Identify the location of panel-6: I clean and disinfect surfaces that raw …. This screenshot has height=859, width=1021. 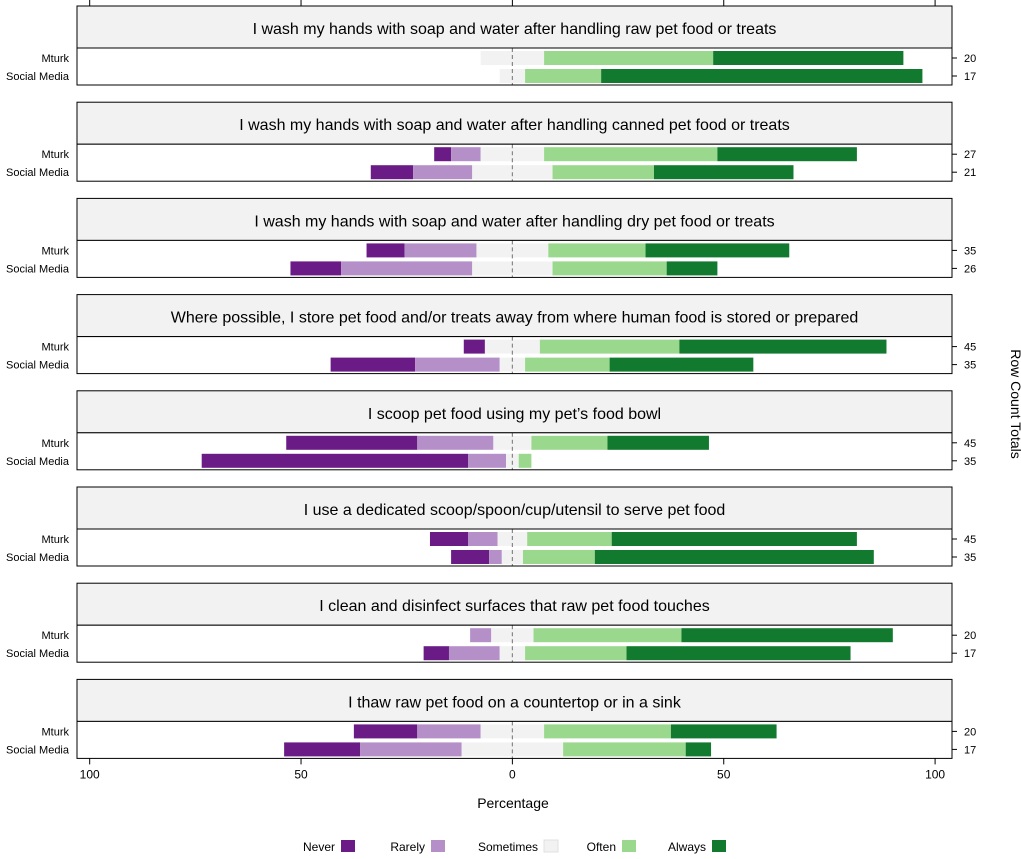
(491, 622).